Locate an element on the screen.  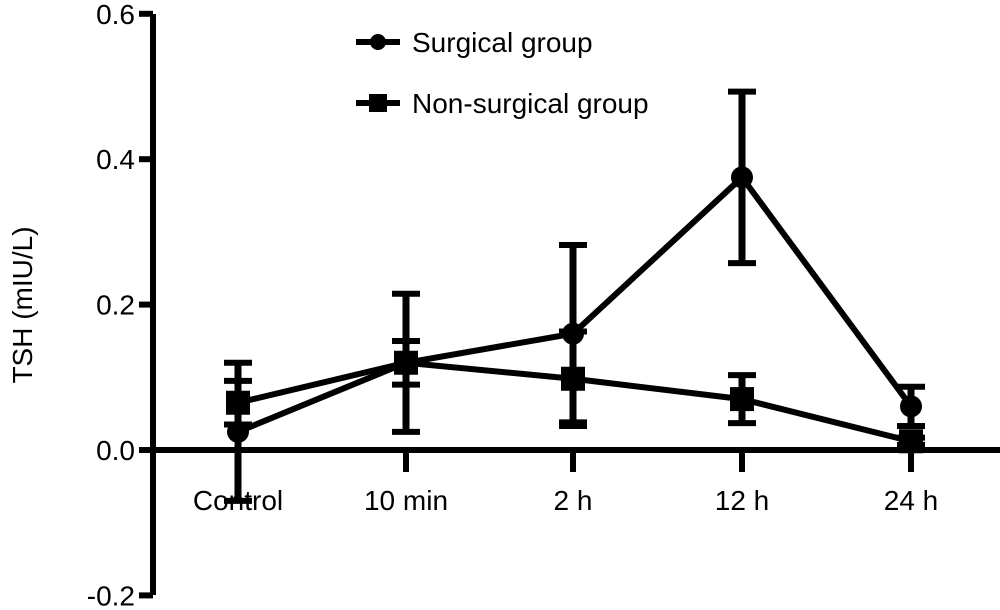
x-tick-label: 10 min is located at coordinates (406, 500).